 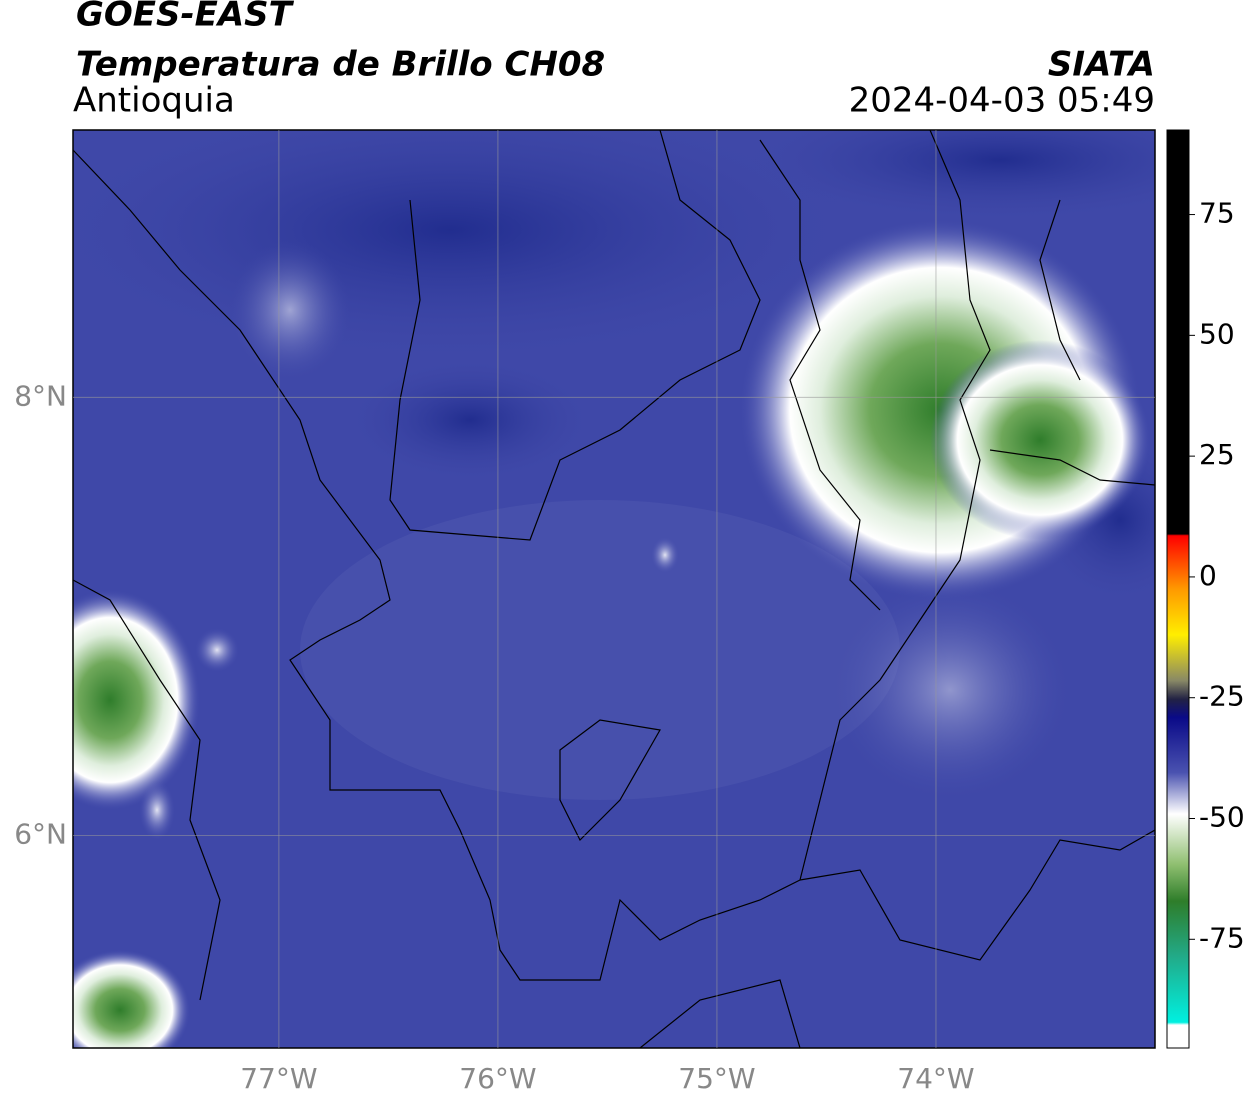 I want to click on source: SIATA, so click(x=1101, y=65).